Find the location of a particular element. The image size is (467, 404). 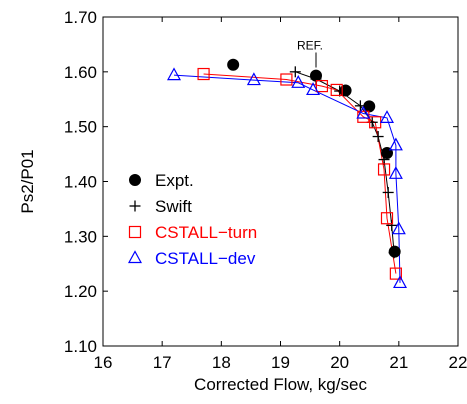

ref-annotation: REF. is located at coordinates (310, 53).